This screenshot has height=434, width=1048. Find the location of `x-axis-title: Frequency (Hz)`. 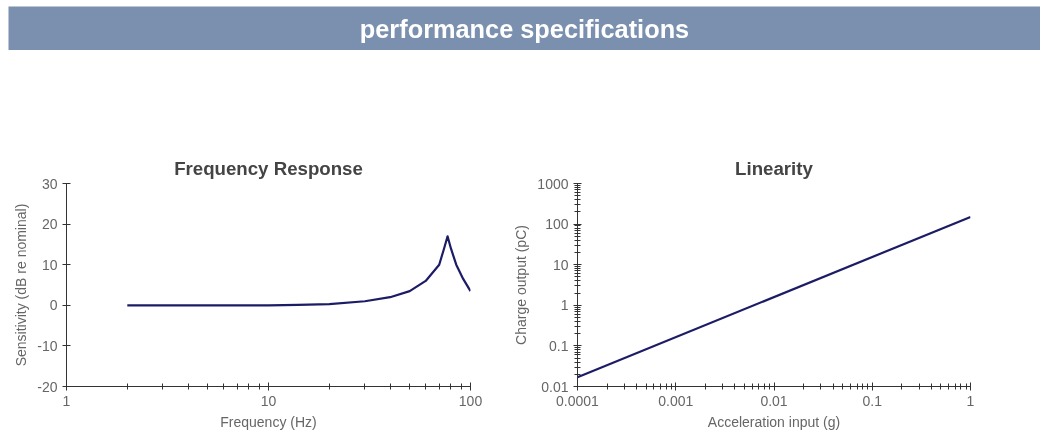

x-axis-title: Frequency (Hz) is located at coordinates (268, 421).